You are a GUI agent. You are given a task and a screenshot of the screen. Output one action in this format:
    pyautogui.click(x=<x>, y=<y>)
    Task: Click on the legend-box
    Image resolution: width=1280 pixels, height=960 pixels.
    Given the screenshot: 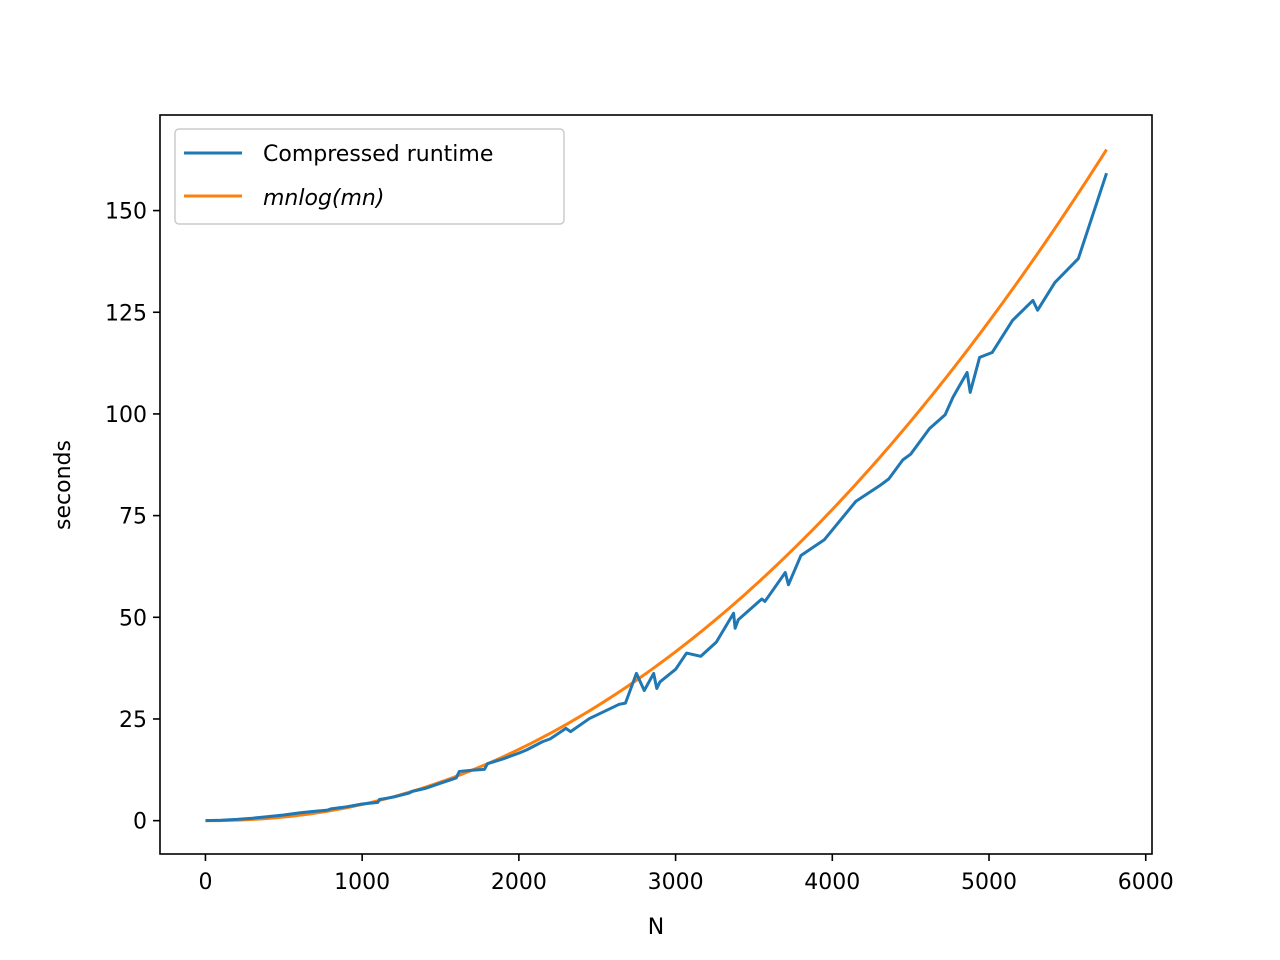 What is the action you would take?
    pyautogui.click(x=369, y=176)
    